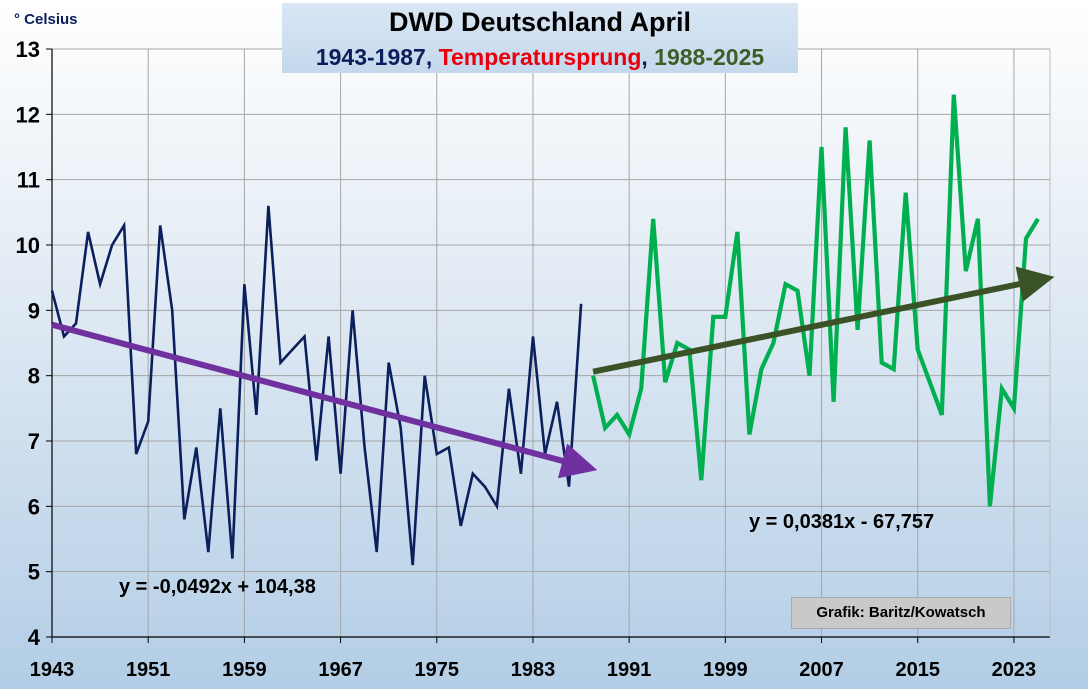  I want to click on x-tick-label-2023: 2023, so click(1014, 670).